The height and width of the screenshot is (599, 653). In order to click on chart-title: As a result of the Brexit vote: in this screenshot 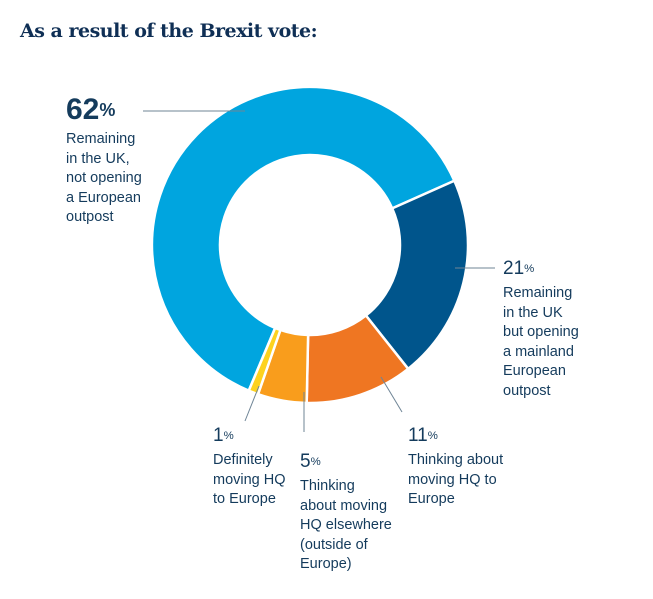, I will do `click(169, 31)`.